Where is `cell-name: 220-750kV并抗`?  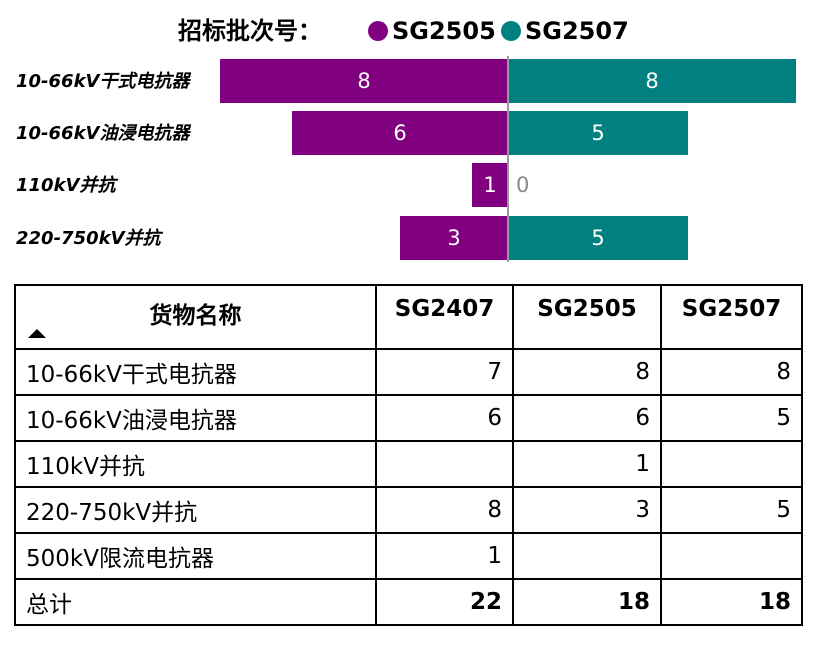 cell-name: 220-750kV并抗 is located at coordinates (195, 510).